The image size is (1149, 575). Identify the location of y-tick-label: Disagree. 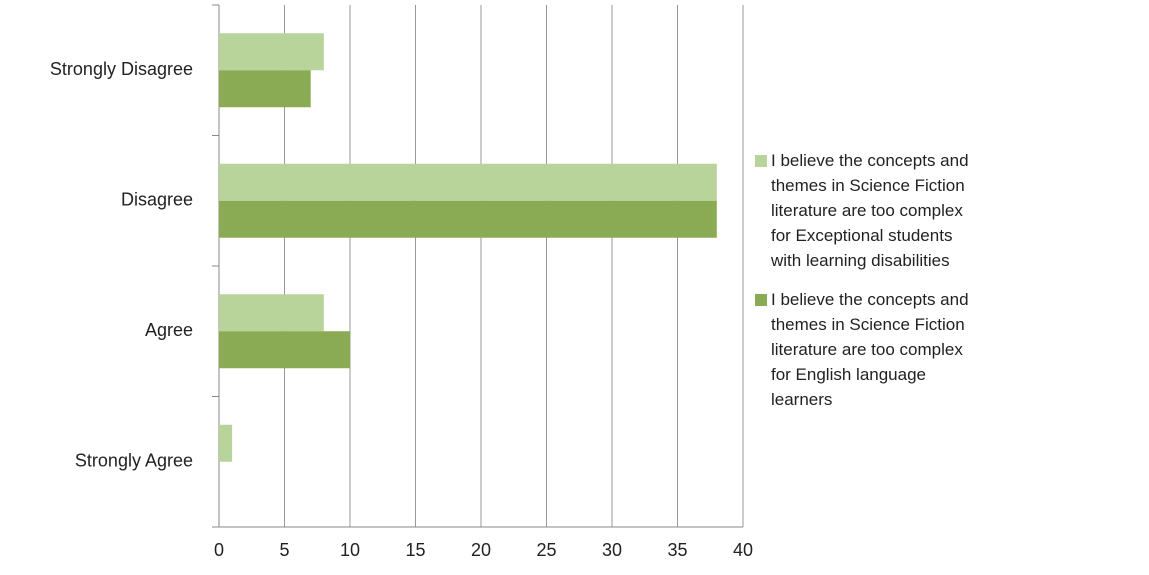
(157, 200).